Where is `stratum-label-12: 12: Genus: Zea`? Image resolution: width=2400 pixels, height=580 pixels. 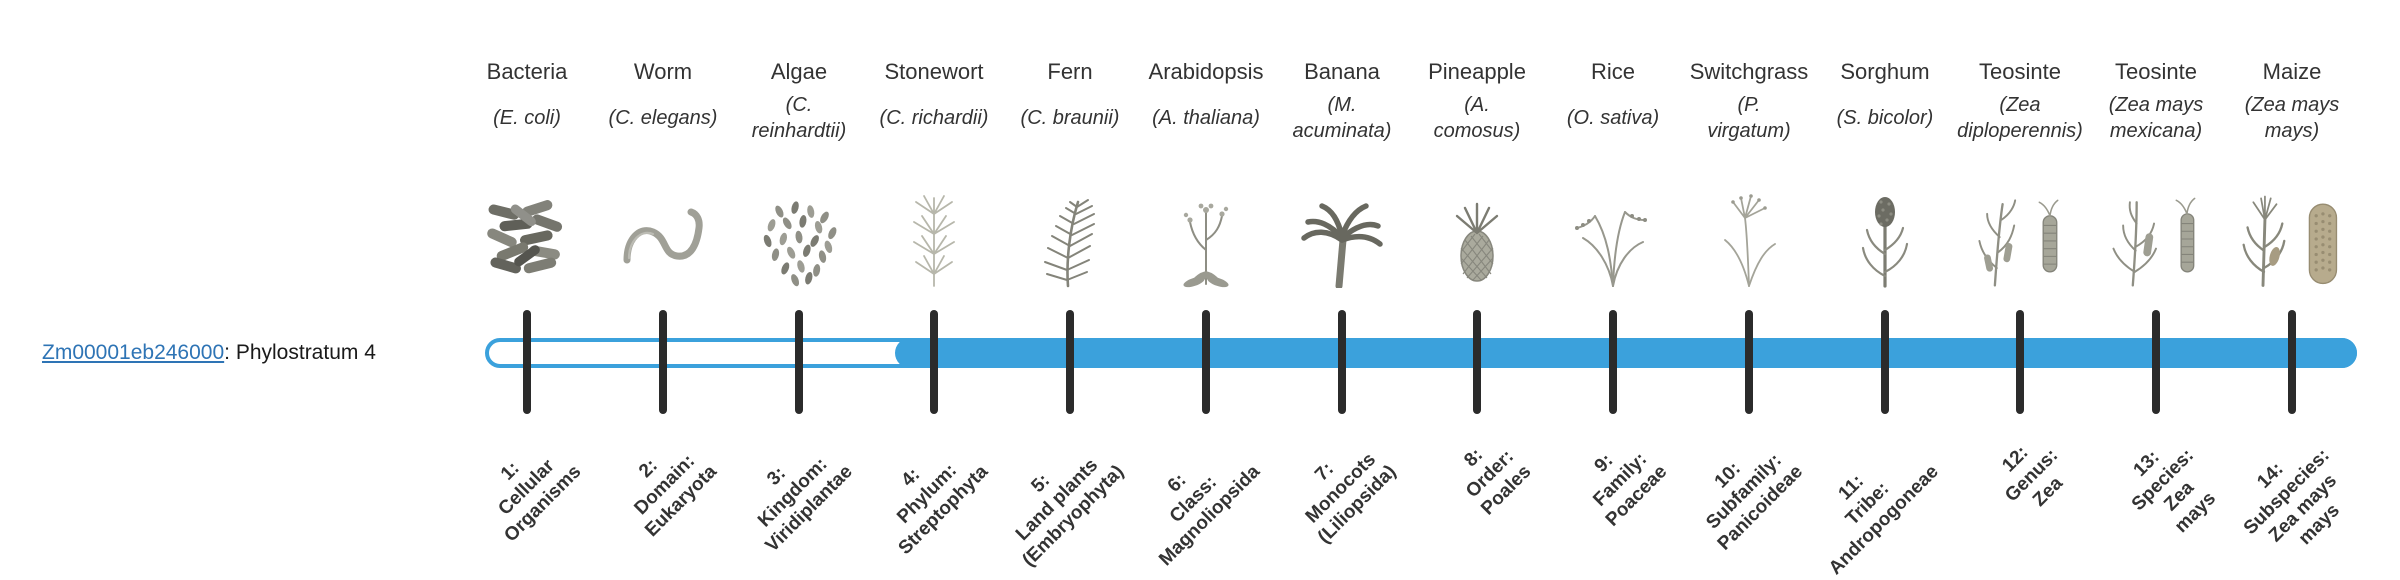
stratum-label-12: 12: Genus: Zea is located at coordinates (2032, 476).